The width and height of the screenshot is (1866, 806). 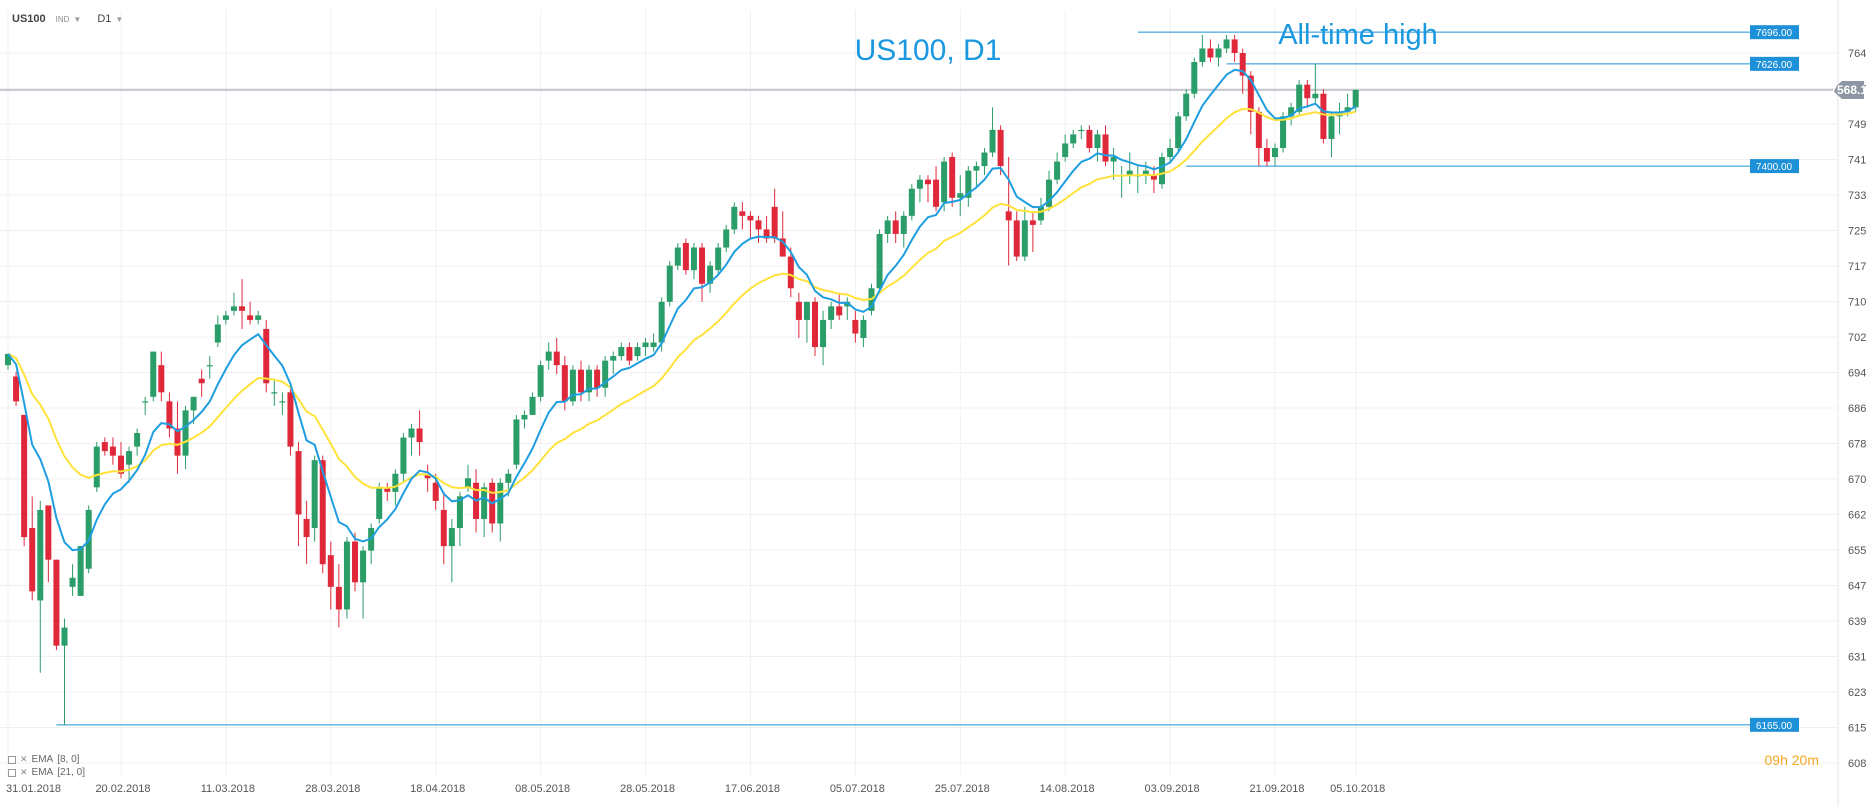 What do you see at coordinates (104, 19) in the screenshot?
I see `timeframe-selector: D1` at bounding box center [104, 19].